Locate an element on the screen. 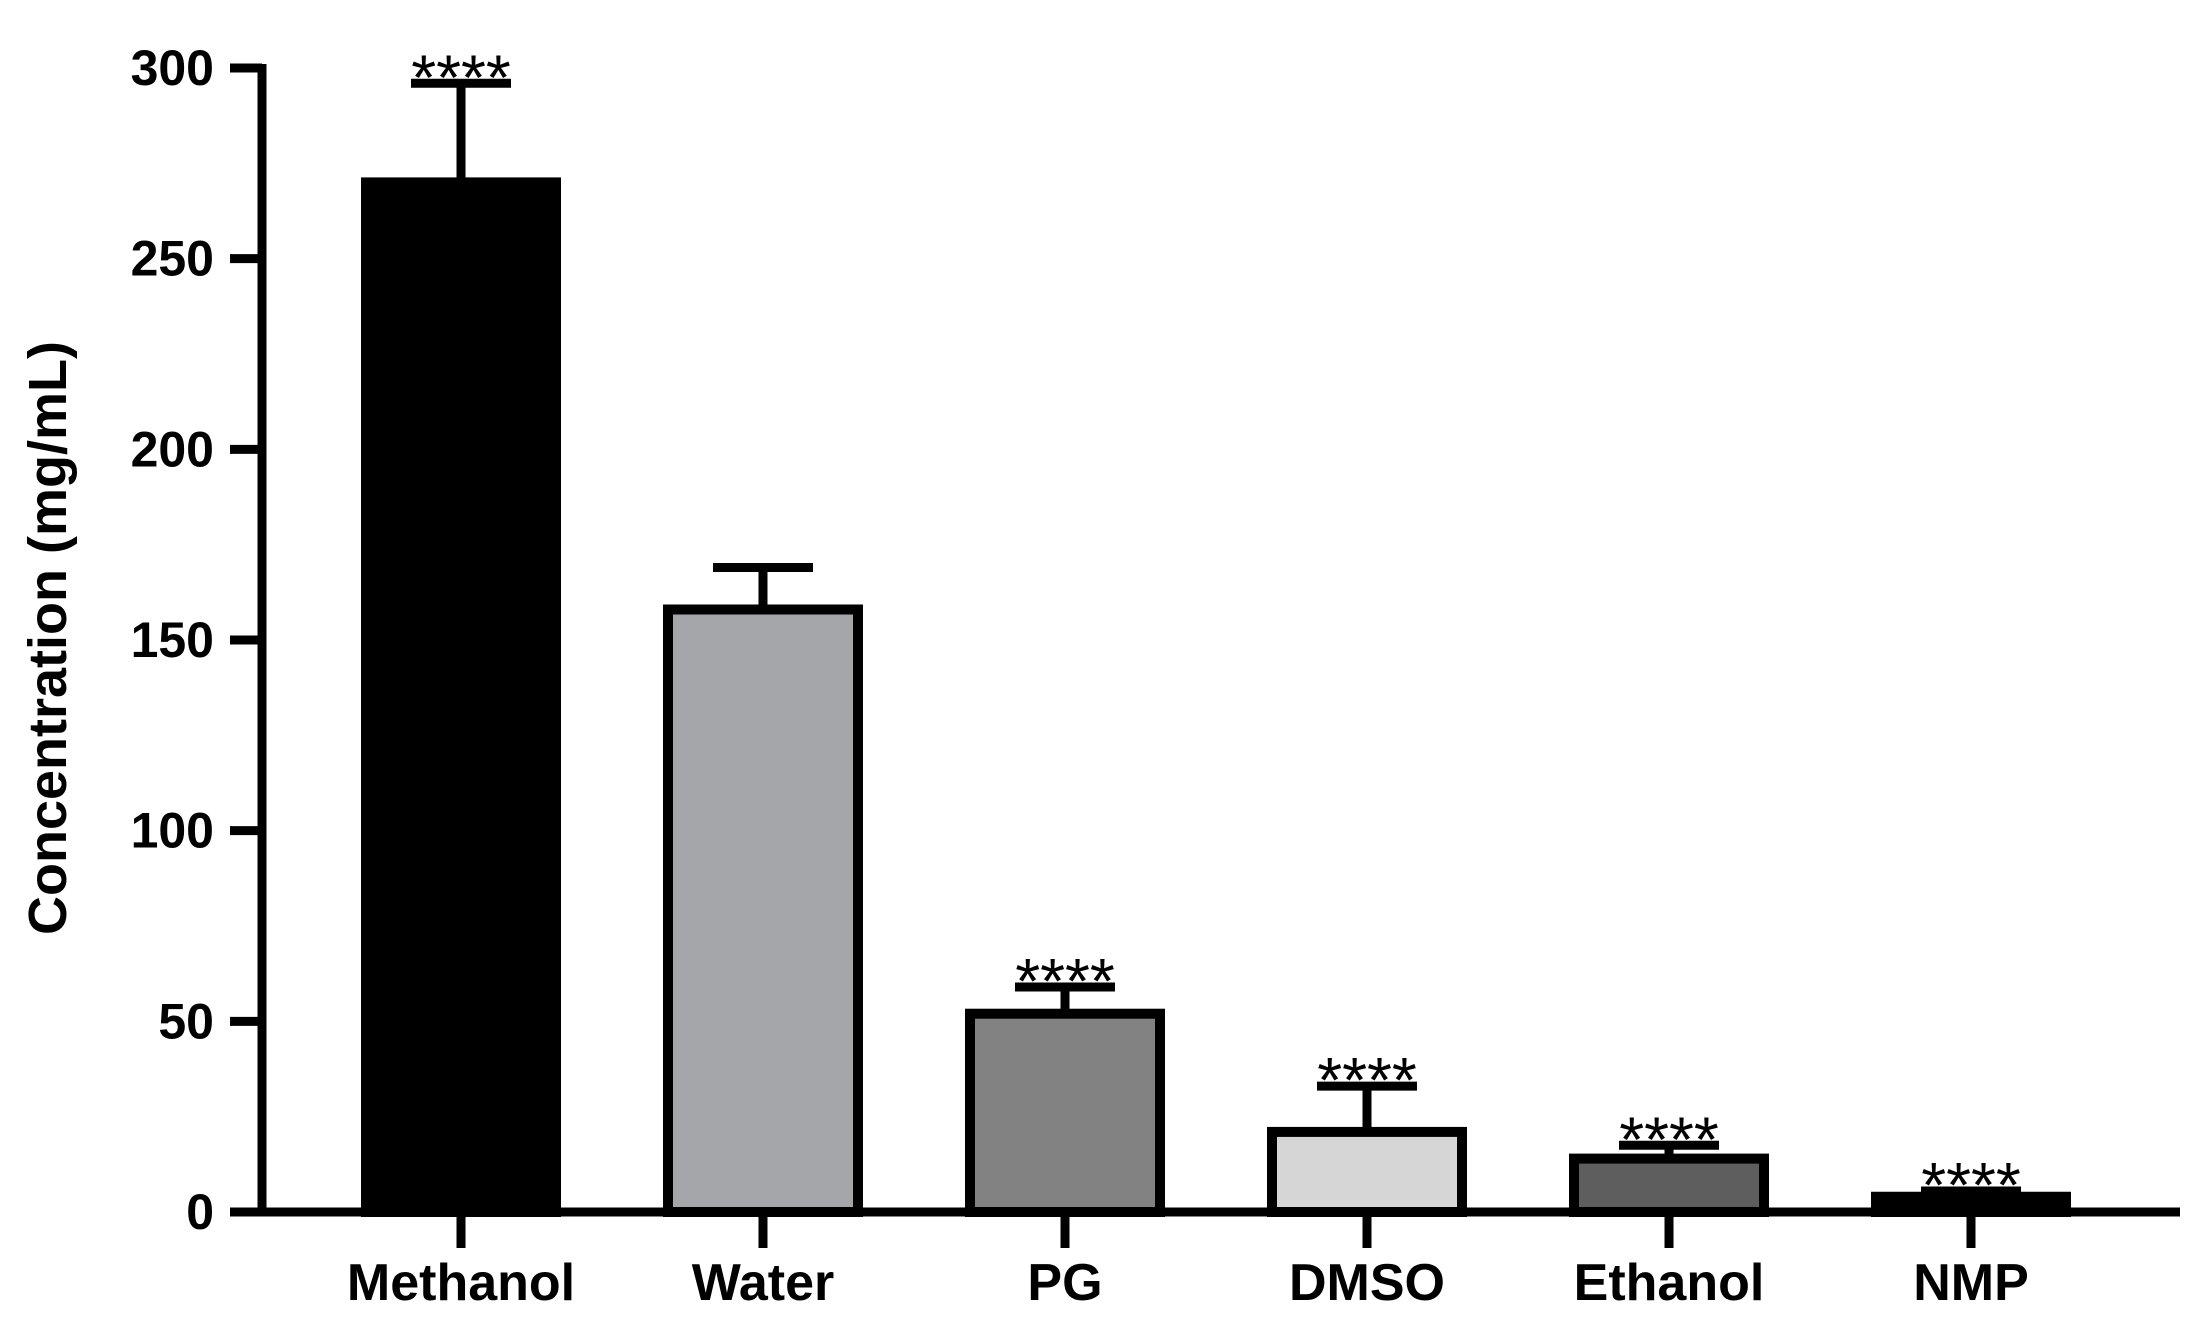  y-tick-label: 50 is located at coordinates (186, 1021).